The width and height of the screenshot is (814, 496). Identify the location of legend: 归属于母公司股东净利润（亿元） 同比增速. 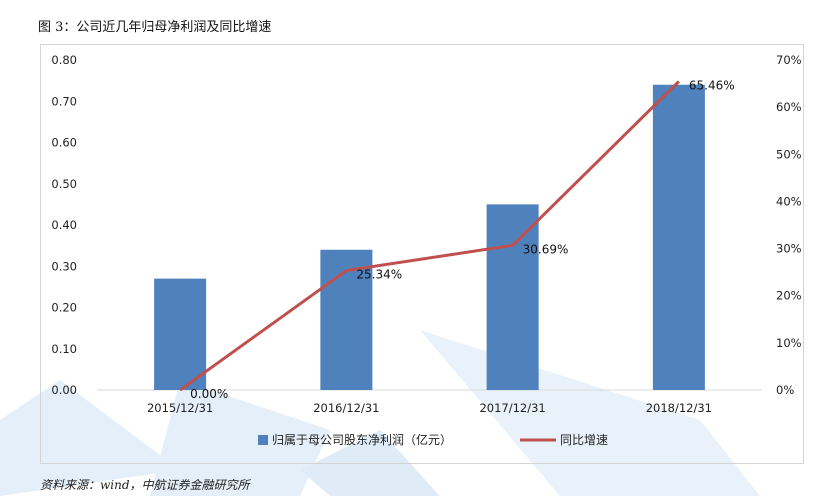
(433, 439).